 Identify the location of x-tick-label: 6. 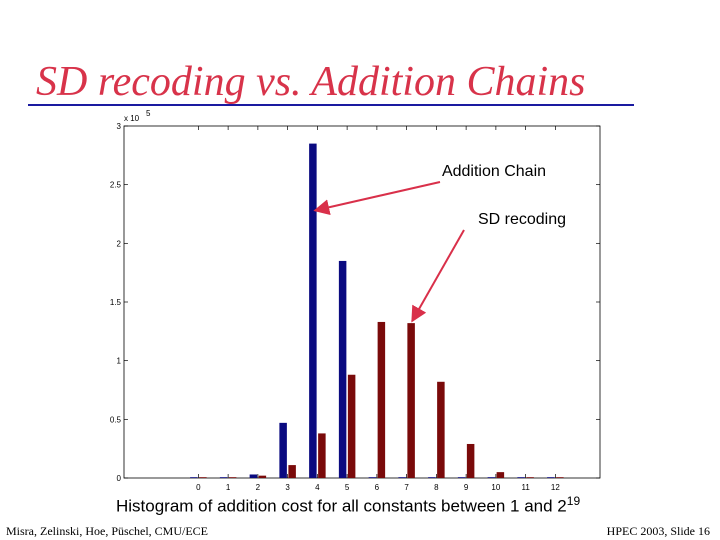
(377, 487).